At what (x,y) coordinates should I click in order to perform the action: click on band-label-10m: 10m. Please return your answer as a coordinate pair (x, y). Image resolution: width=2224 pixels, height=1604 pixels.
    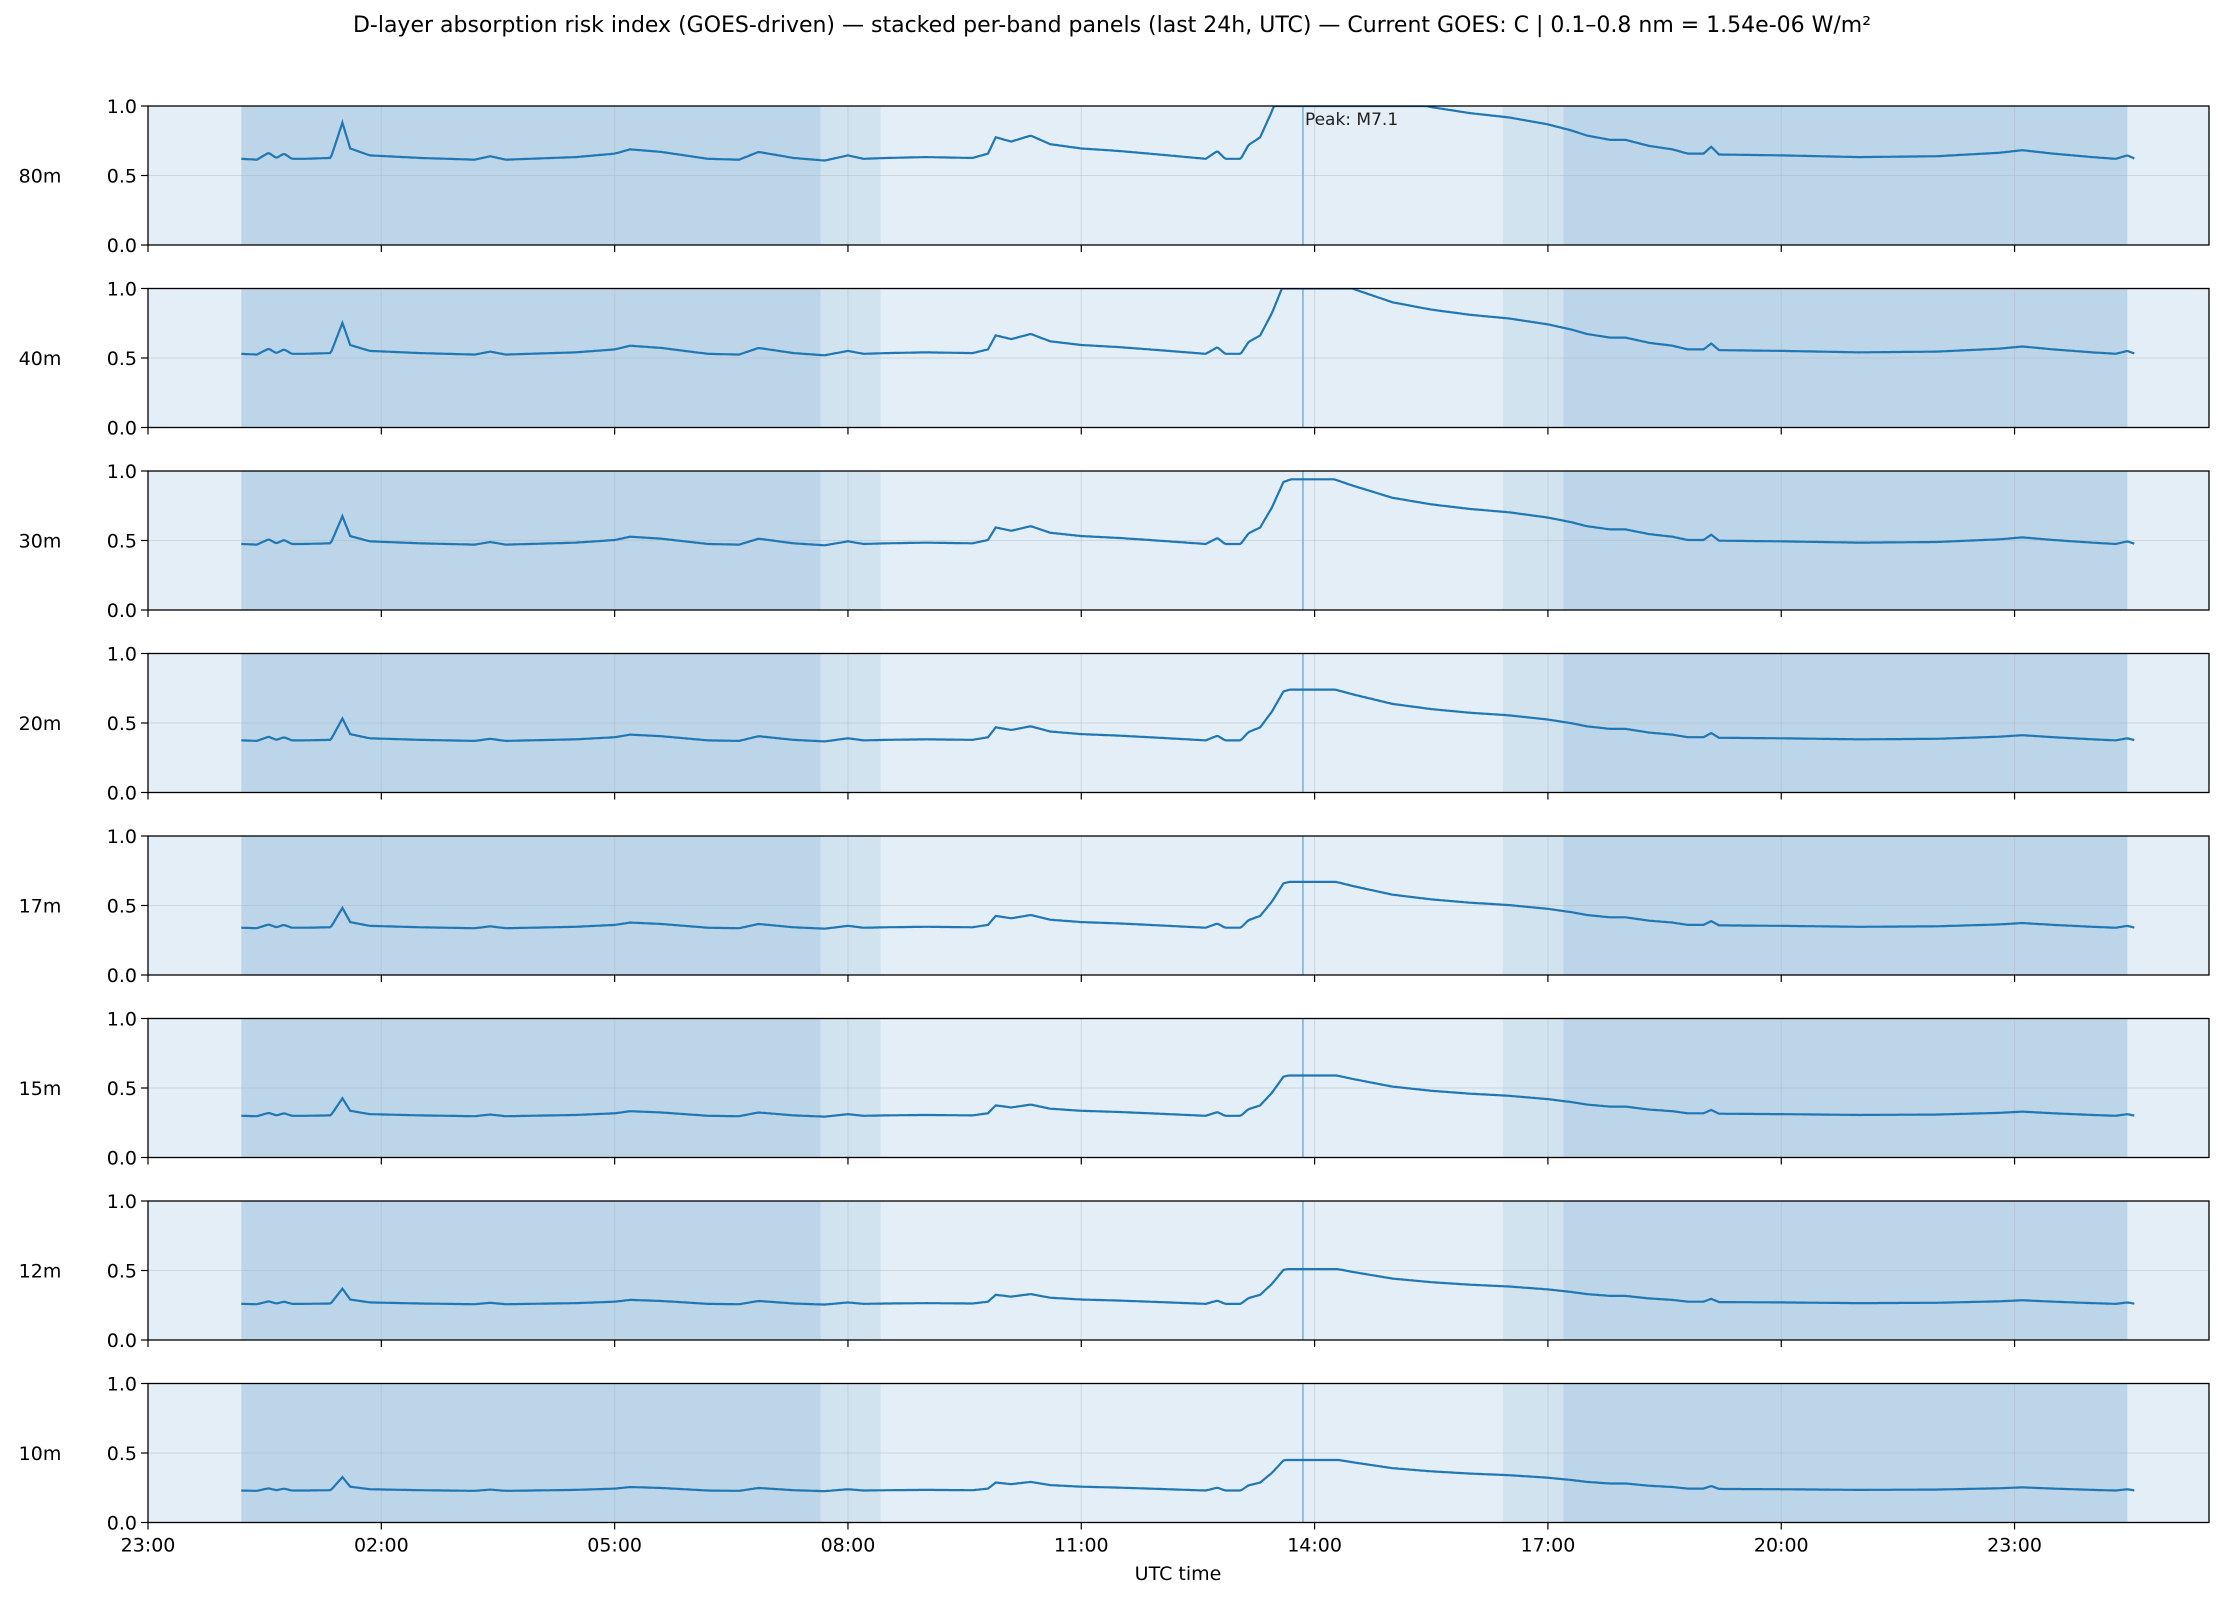
    Looking at the image, I should click on (40, 1454).